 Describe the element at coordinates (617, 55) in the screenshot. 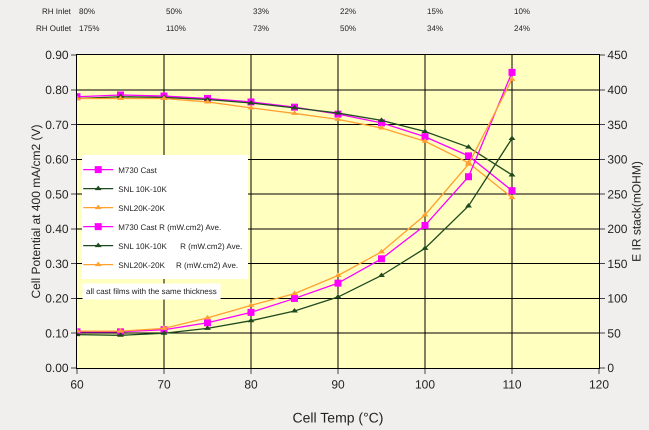

I see `y2-tick-label: 450` at that location.